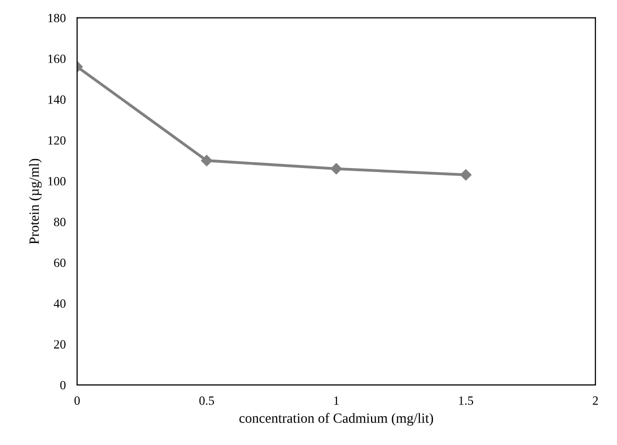 The height and width of the screenshot is (445, 617). I want to click on y-tick-label: 120, so click(57, 140).